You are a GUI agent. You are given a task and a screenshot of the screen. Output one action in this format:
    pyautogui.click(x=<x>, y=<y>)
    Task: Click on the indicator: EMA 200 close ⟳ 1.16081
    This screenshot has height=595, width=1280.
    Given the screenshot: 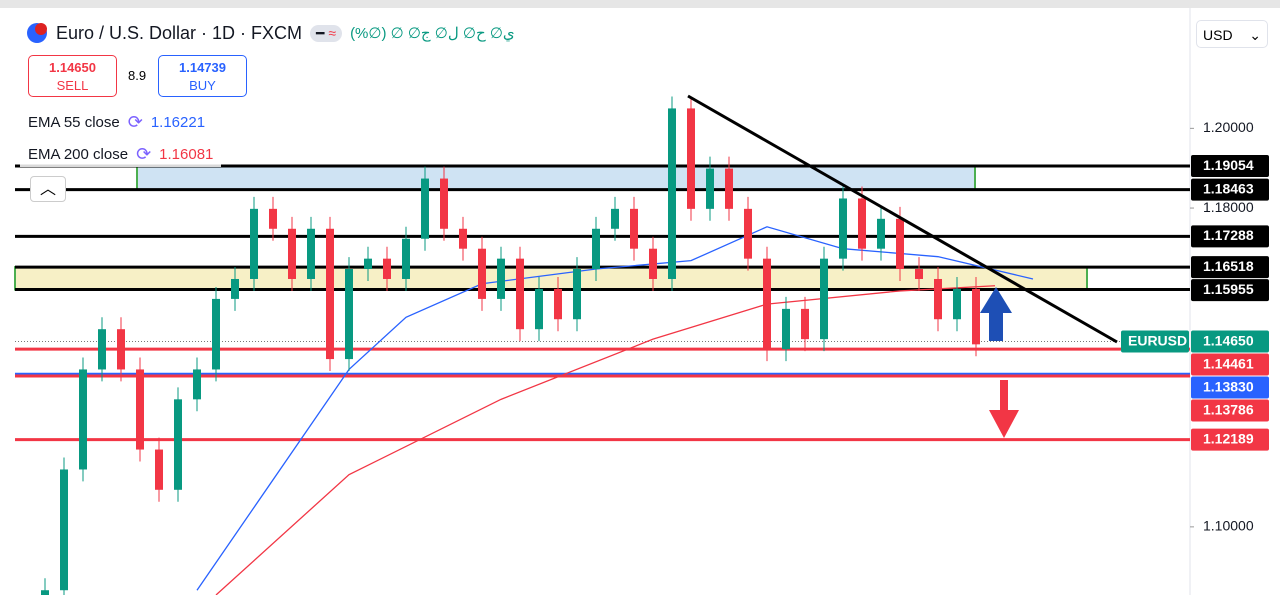 What is the action you would take?
    pyautogui.click(x=121, y=154)
    